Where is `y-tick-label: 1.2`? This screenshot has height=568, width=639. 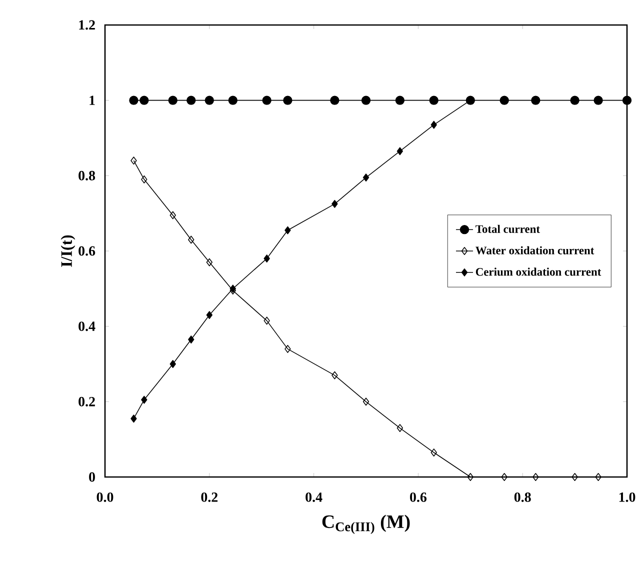 y-tick-label: 1.2 is located at coordinates (87, 25).